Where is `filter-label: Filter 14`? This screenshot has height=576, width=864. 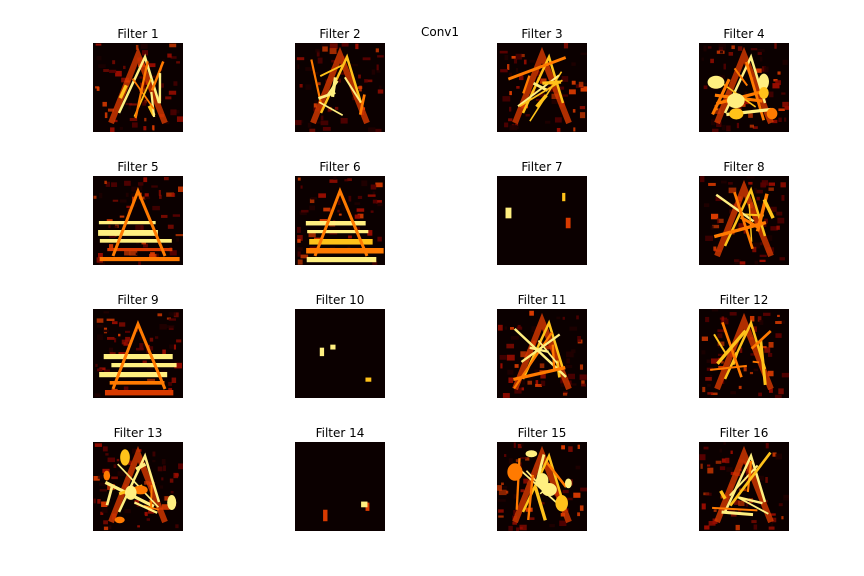 filter-label: Filter 14 is located at coordinates (340, 433).